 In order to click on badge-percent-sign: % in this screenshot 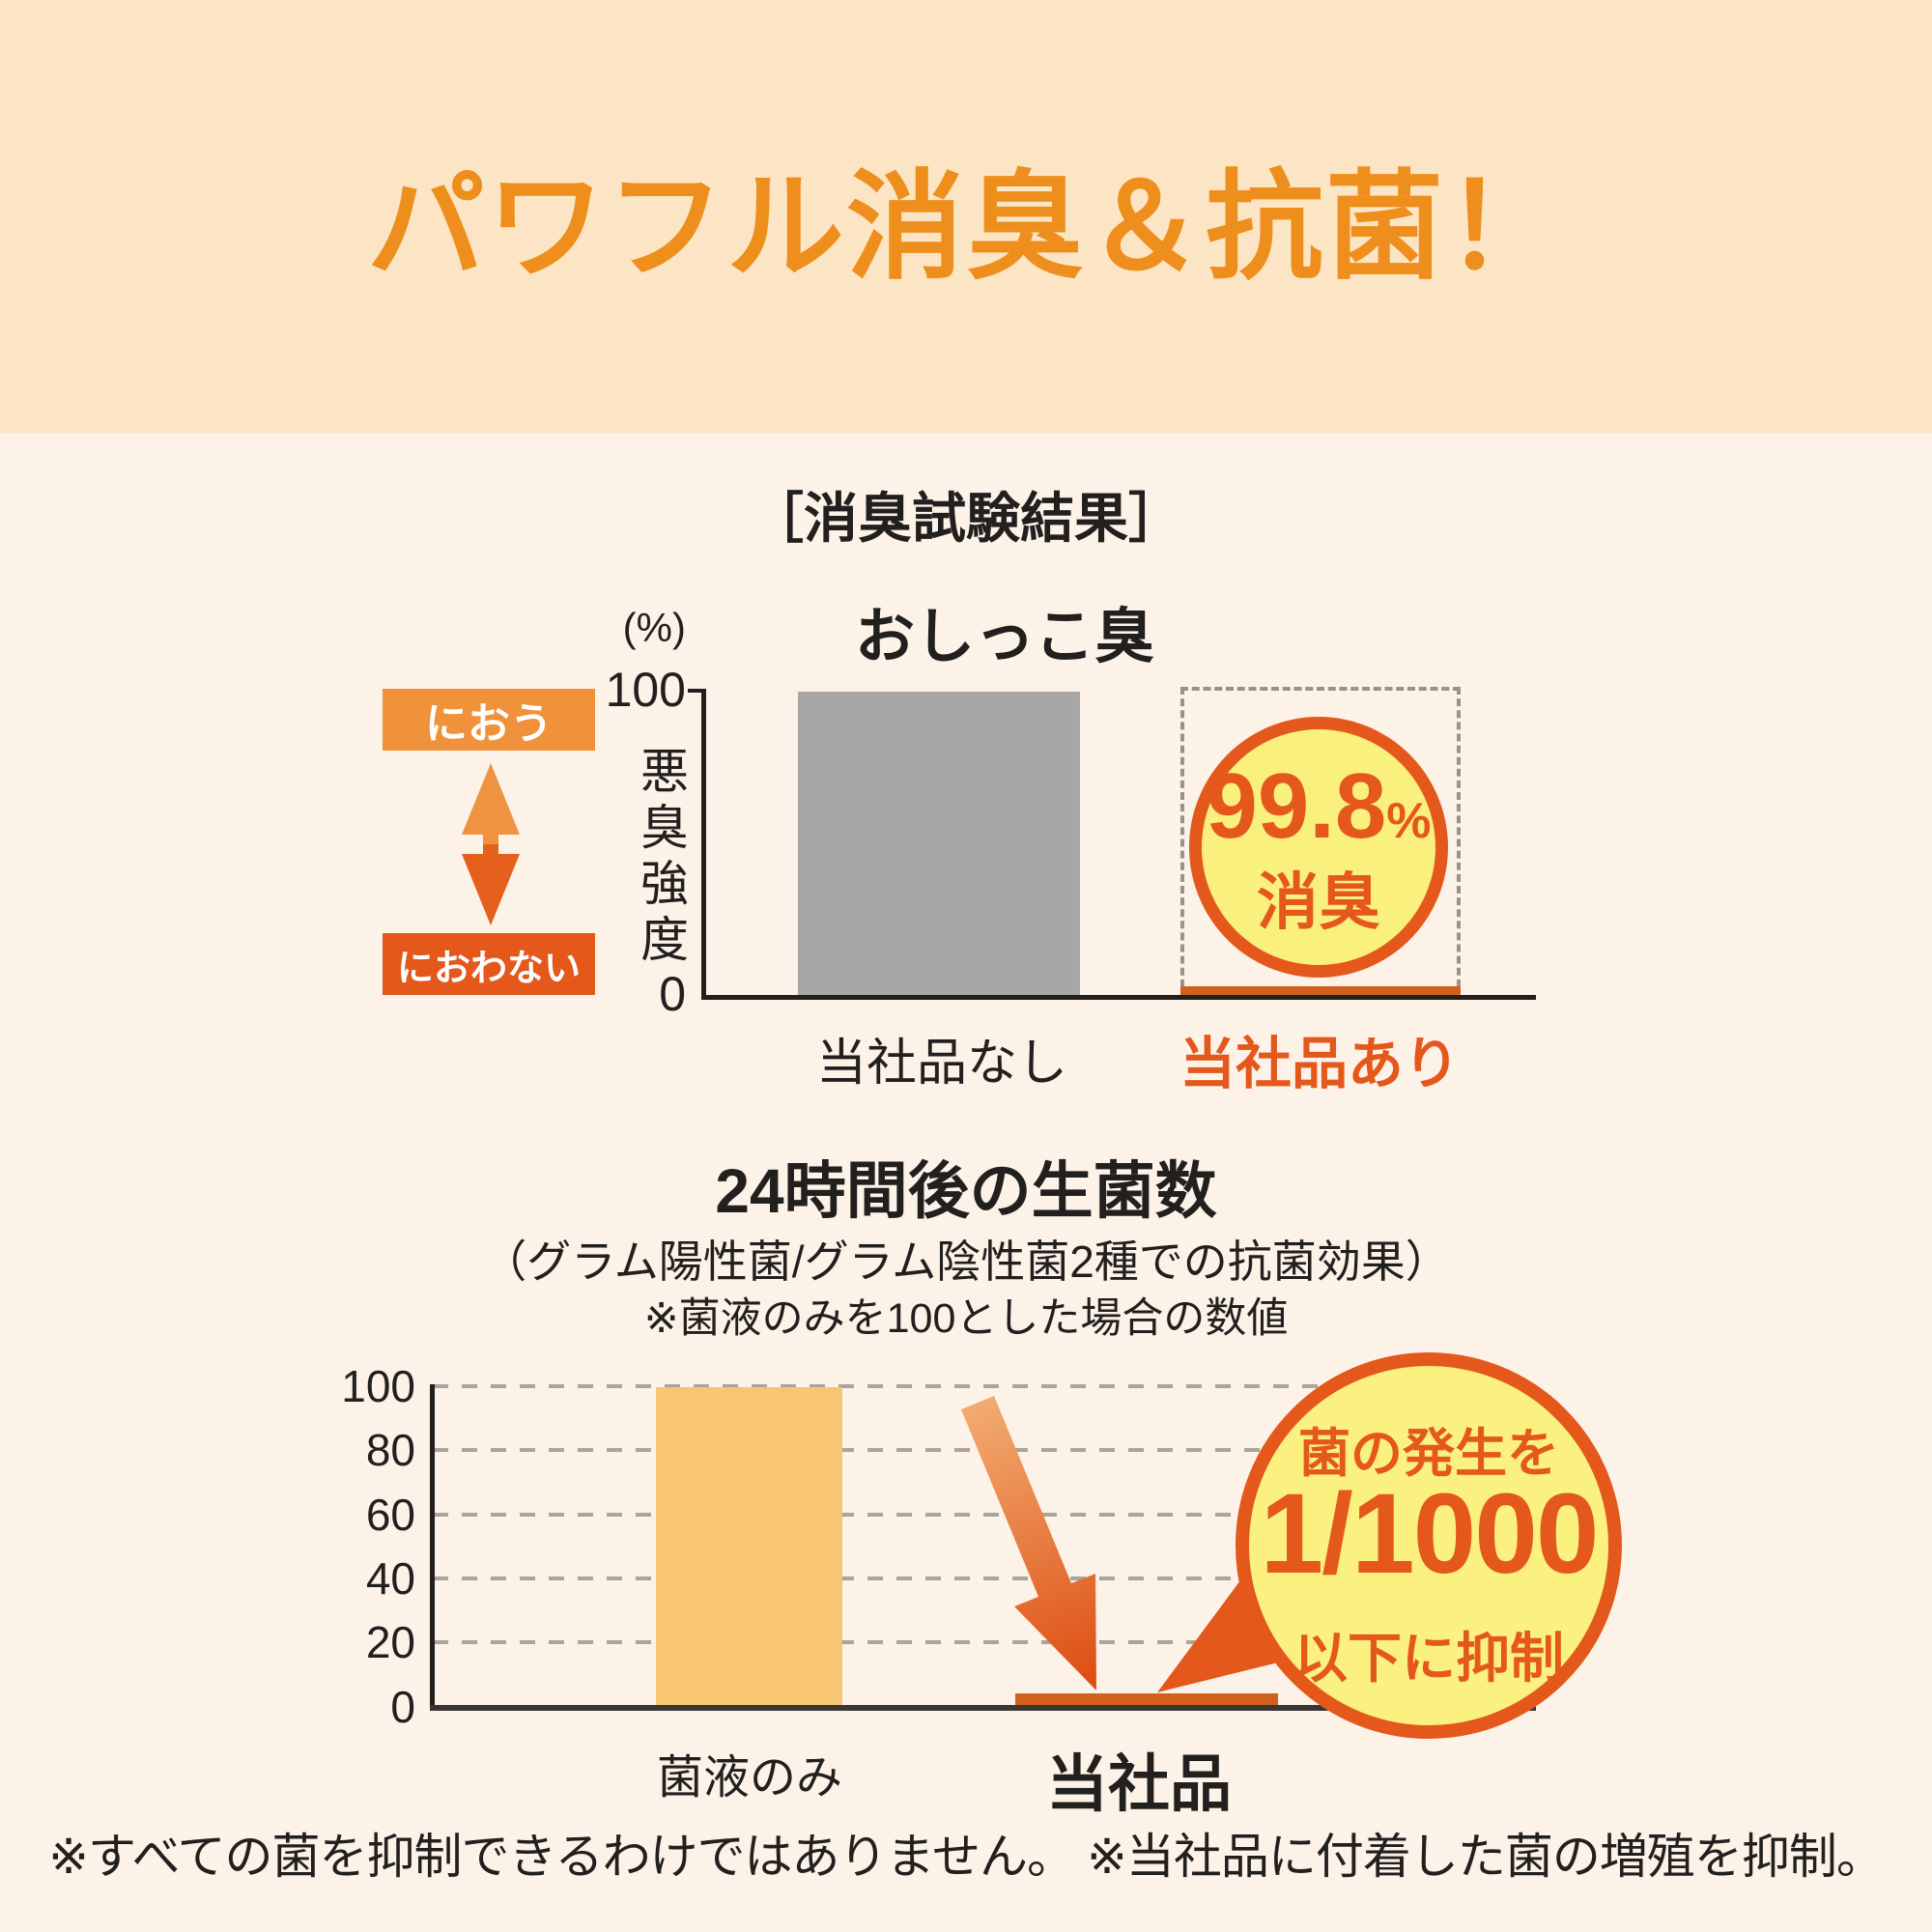, I will do `click(1409, 820)`.